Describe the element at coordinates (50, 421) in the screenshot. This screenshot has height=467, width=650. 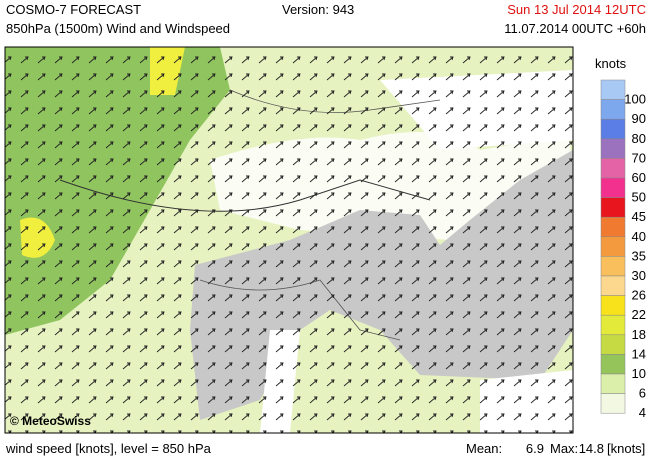
I see `copyright: © MeteoSwiss` at that location.